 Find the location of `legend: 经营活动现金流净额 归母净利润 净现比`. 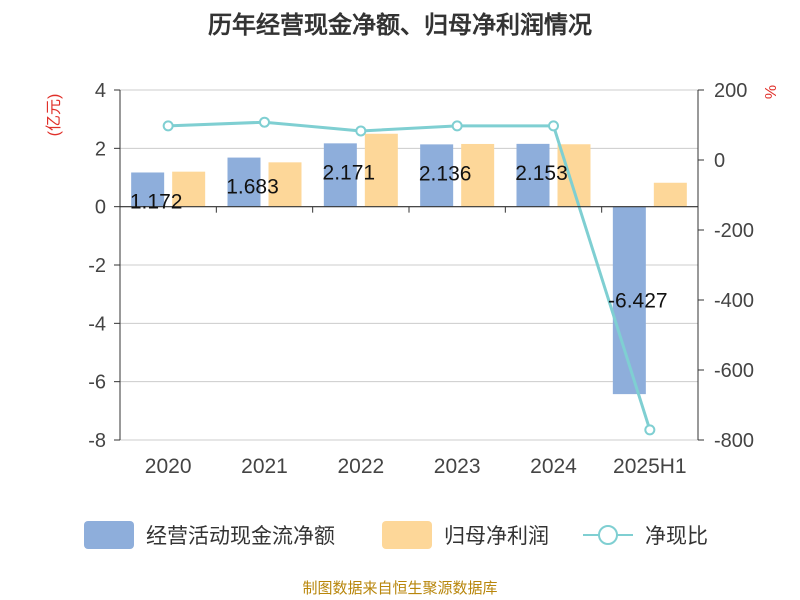

legend: 经营活动现金流净额 归母净利润 净现比 is located at coordinates (396, 535).